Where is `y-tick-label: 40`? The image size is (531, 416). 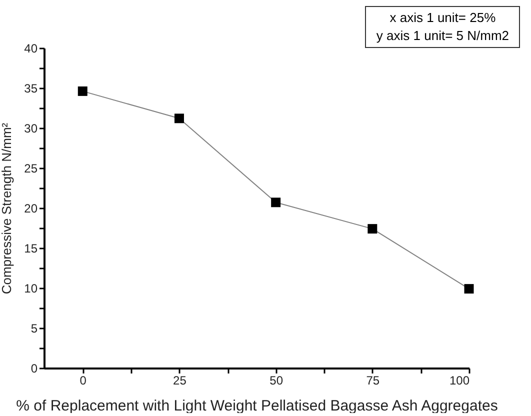
y-tick-label: 40 is located at coordinates (31, 49).